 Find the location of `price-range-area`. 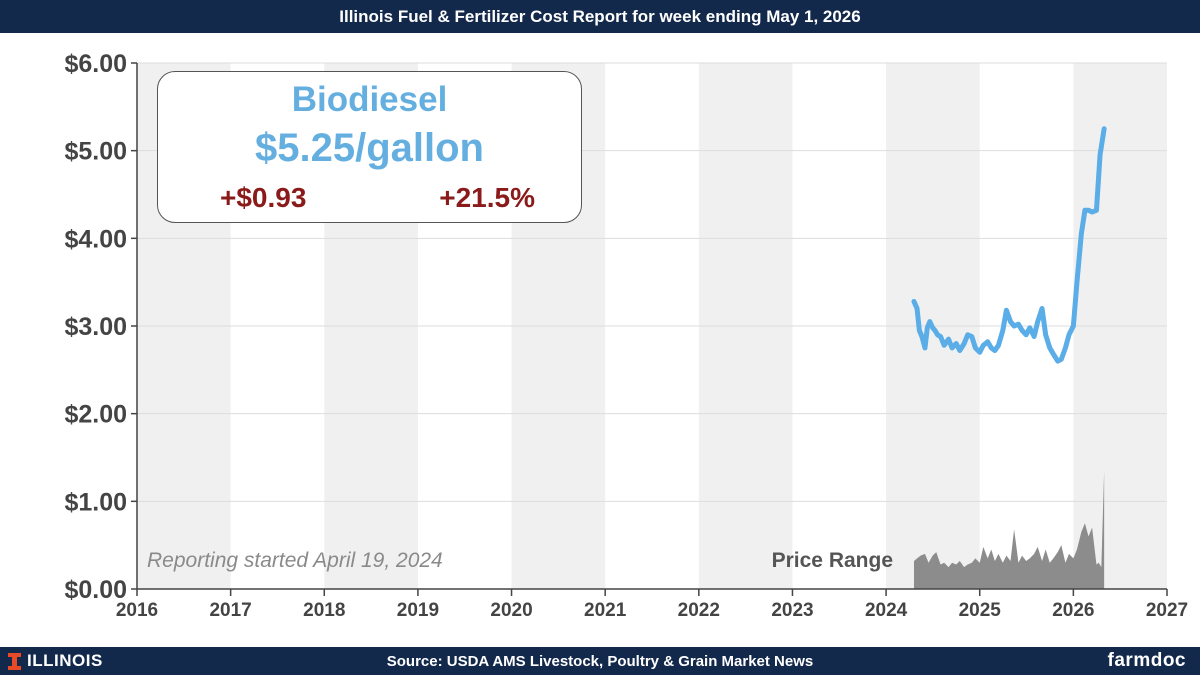

price-range-area is located at coordinates (1009, 529).